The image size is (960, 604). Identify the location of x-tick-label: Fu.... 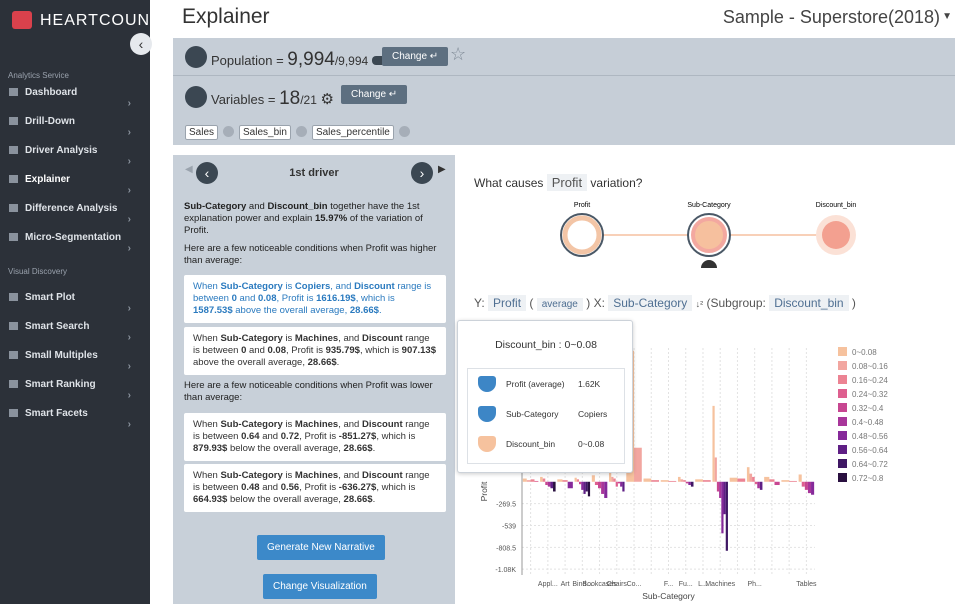
(686, 584).